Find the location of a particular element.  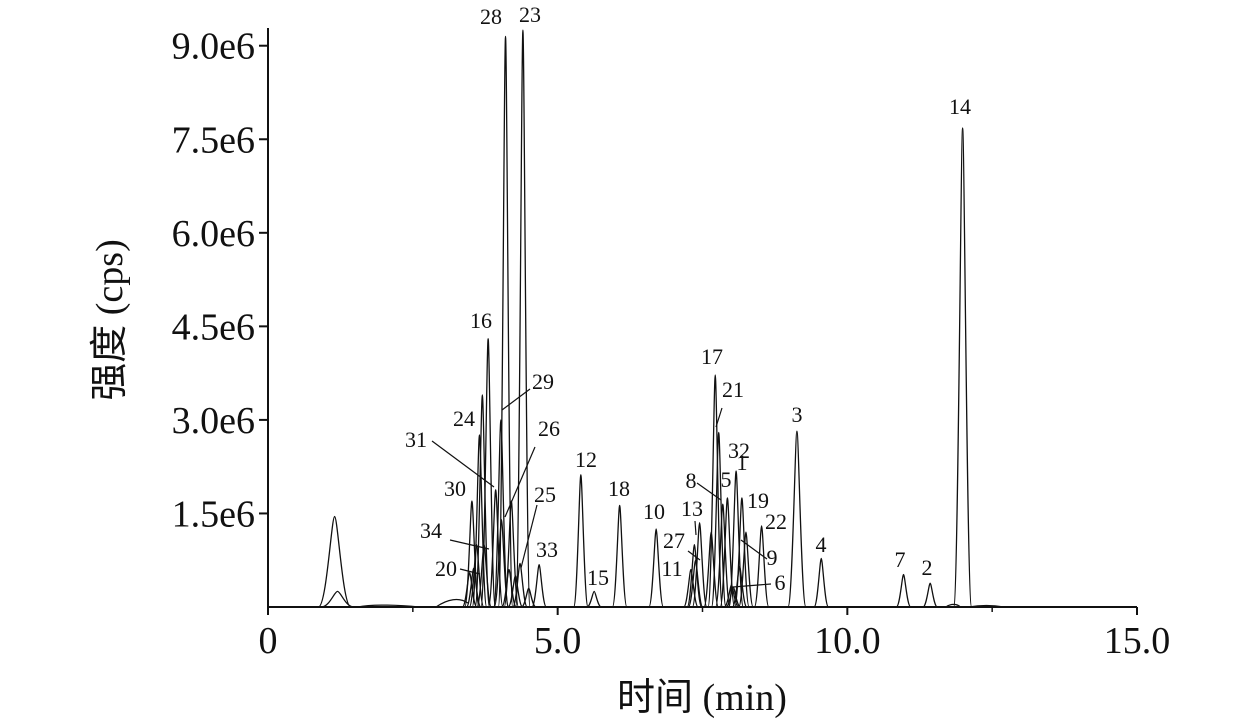

peak-label-24: 24 is located at coordinates (464, 418).